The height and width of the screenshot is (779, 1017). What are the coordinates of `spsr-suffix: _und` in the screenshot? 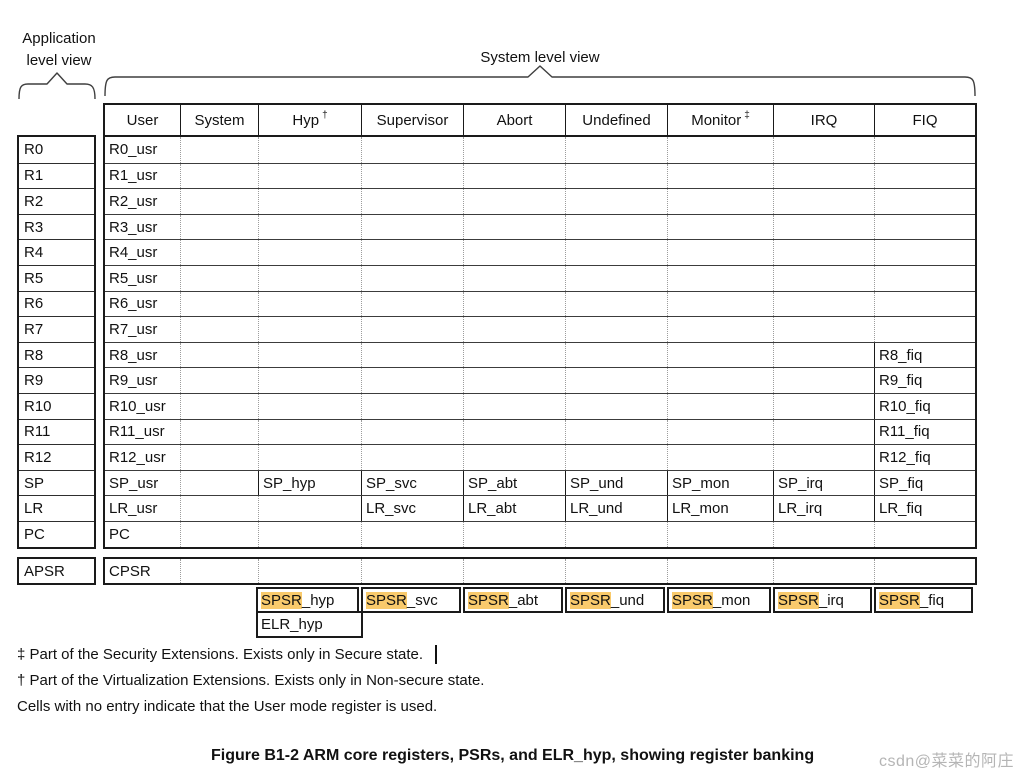 It's located at (627, 600).